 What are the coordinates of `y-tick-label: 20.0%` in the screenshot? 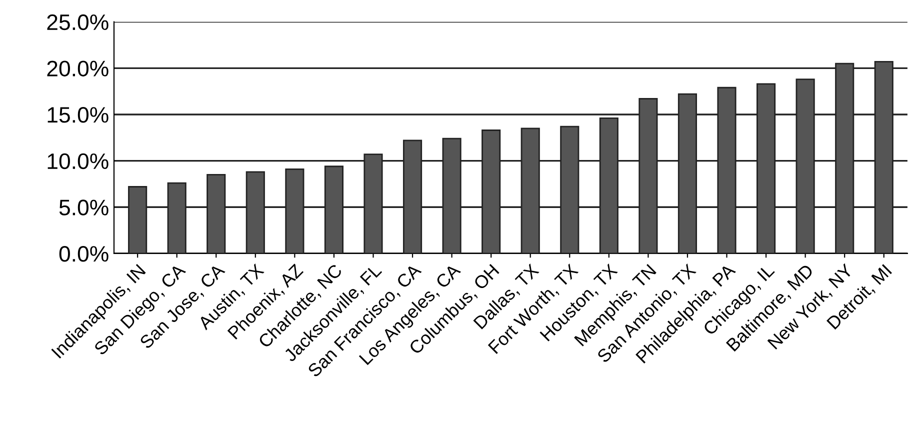 It's located at (77, 68).